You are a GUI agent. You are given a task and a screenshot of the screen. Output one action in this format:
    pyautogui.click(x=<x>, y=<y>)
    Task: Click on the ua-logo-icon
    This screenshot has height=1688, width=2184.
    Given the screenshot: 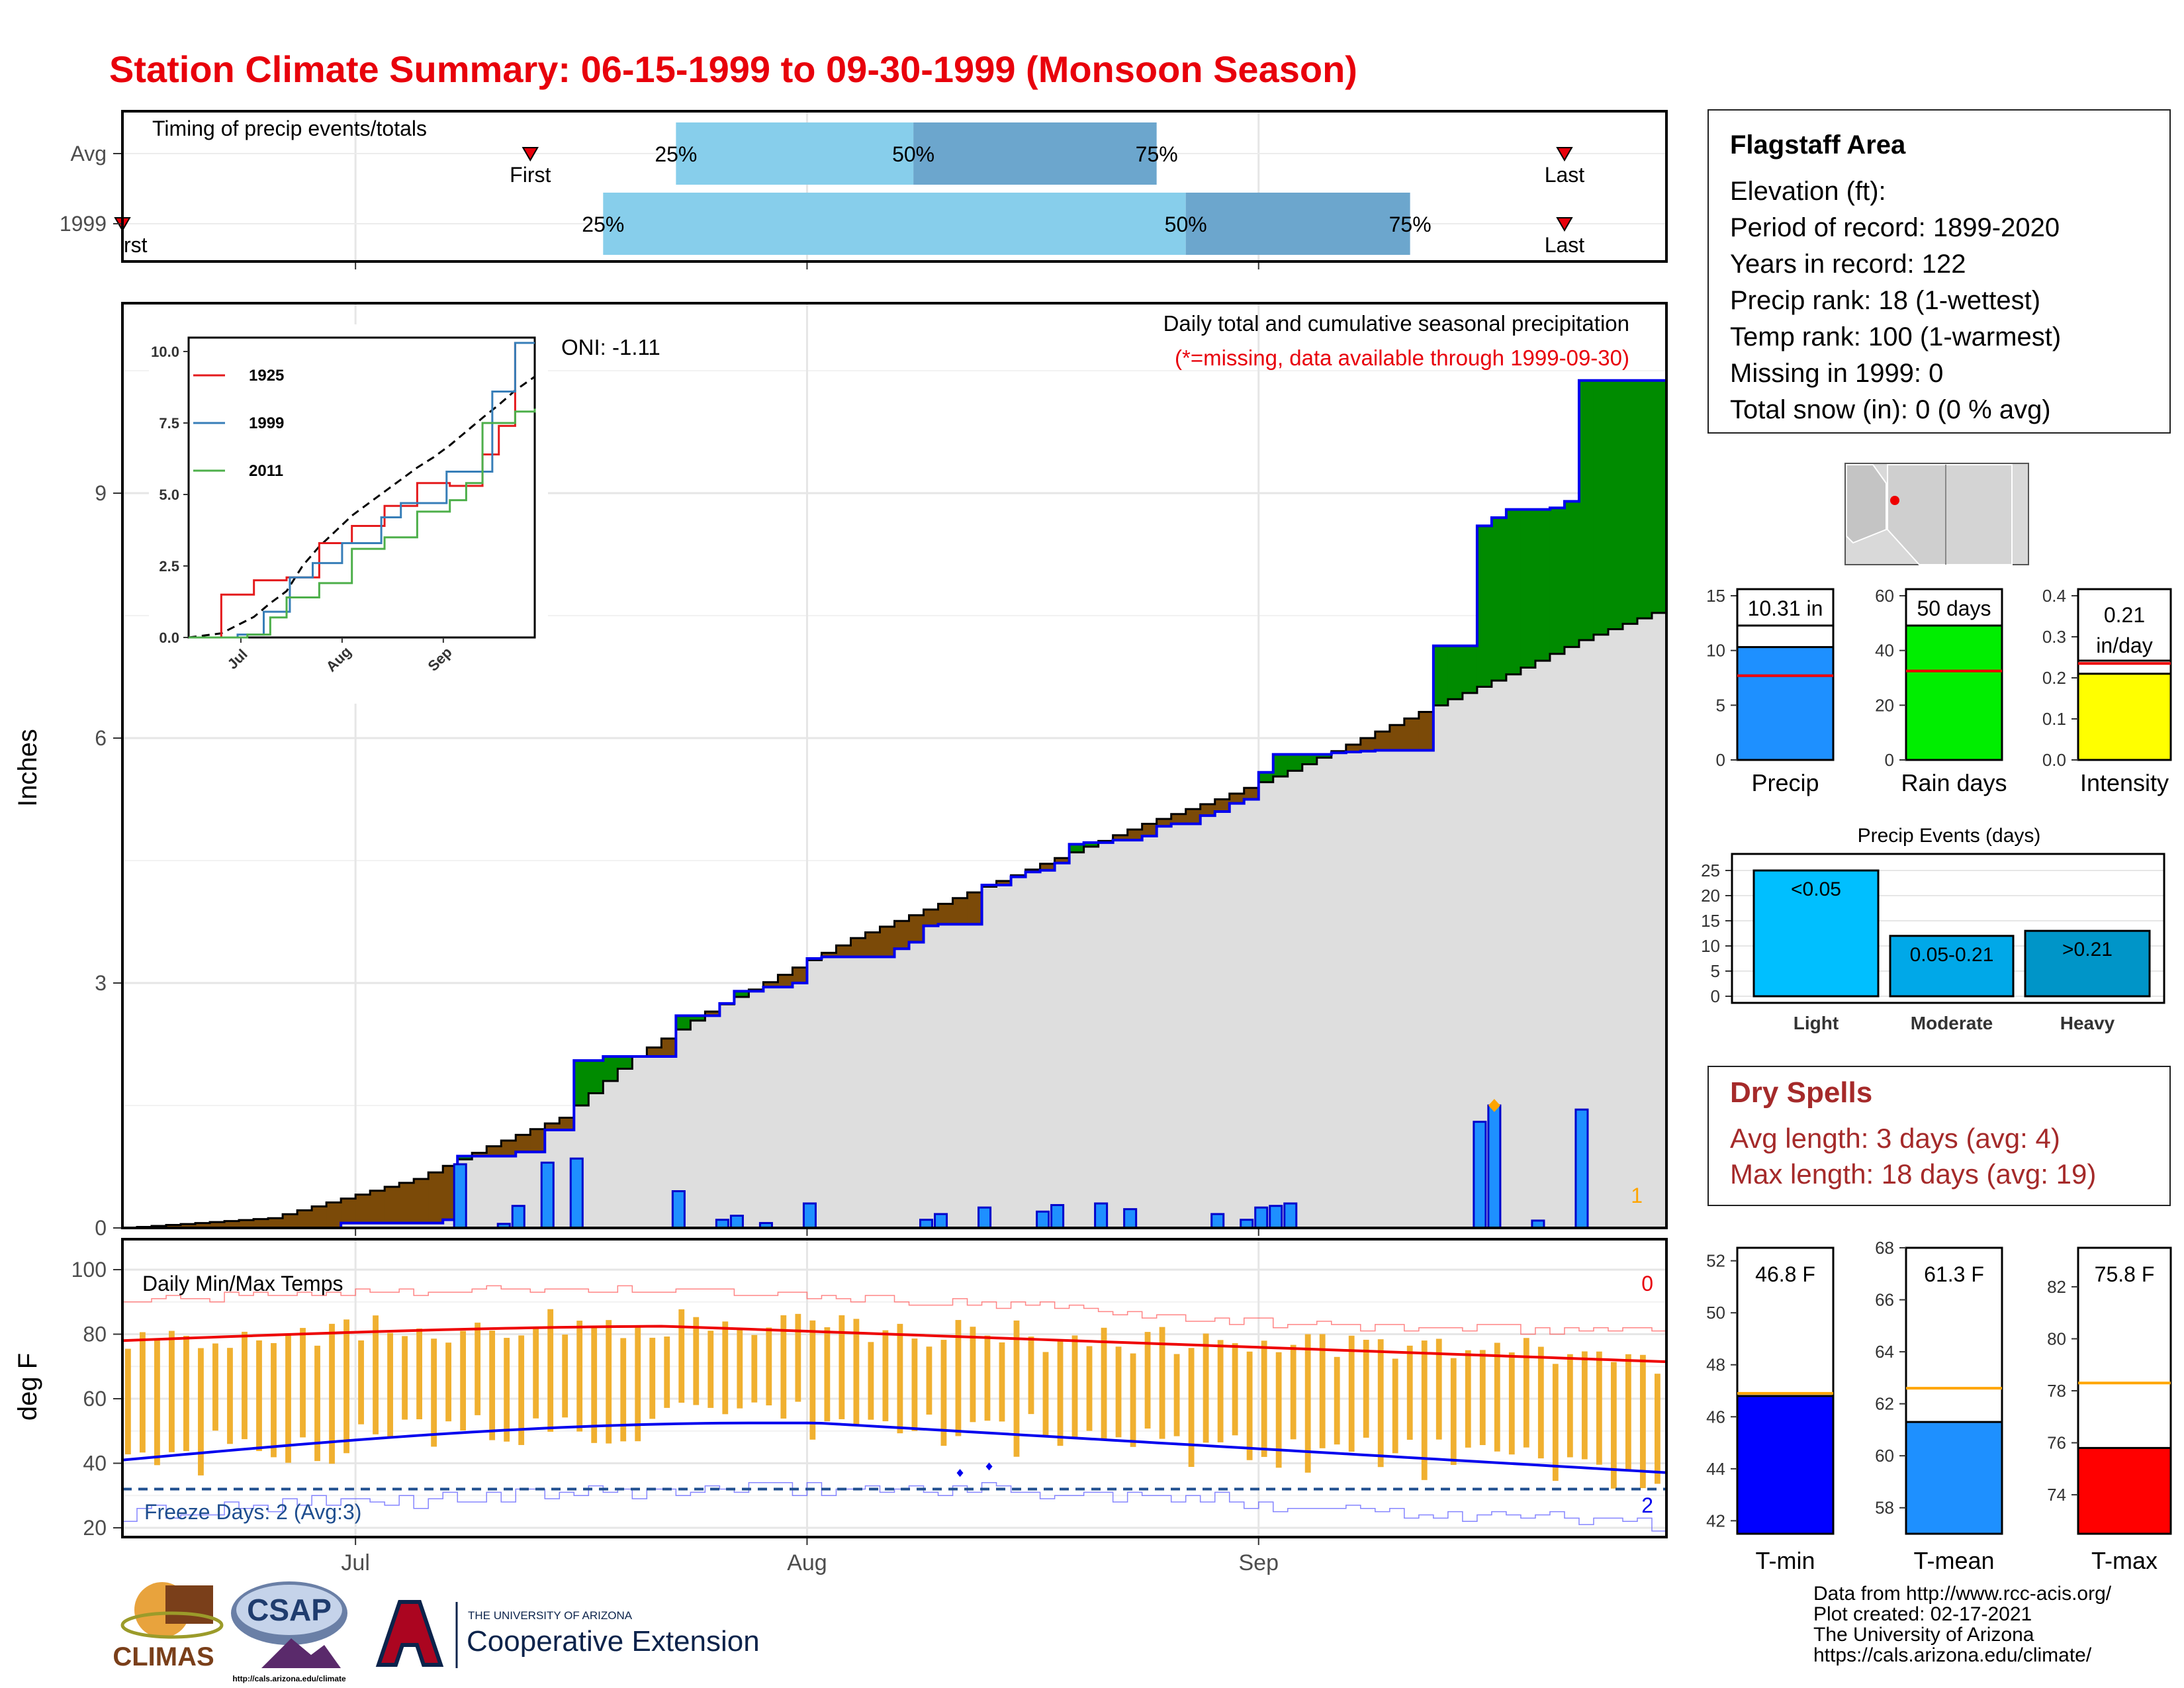 What is the action you would take?
    pyautogui.click(x=409, y=1633)
    